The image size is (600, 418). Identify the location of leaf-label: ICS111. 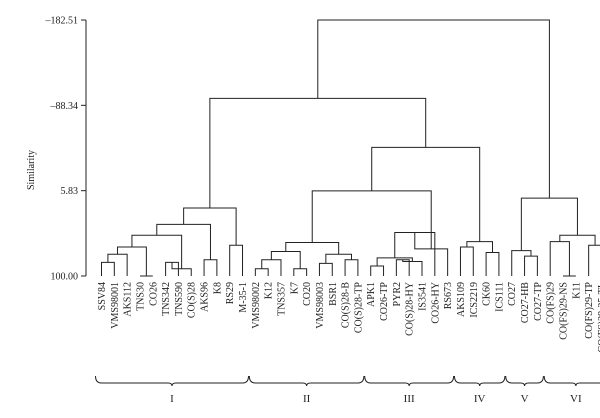
(499, 297).